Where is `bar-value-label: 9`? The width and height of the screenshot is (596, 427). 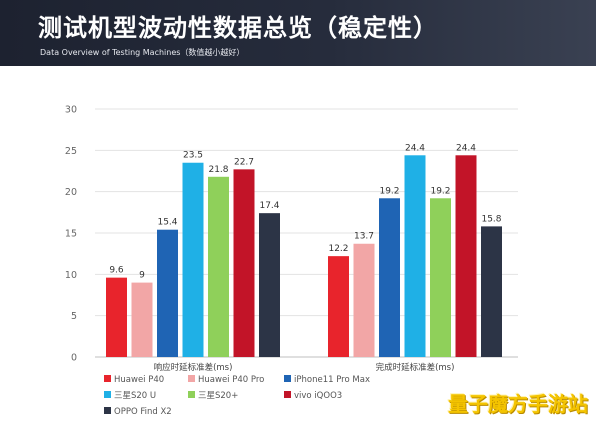 bar-value-label: 9 is located at coordinates (142, 276).